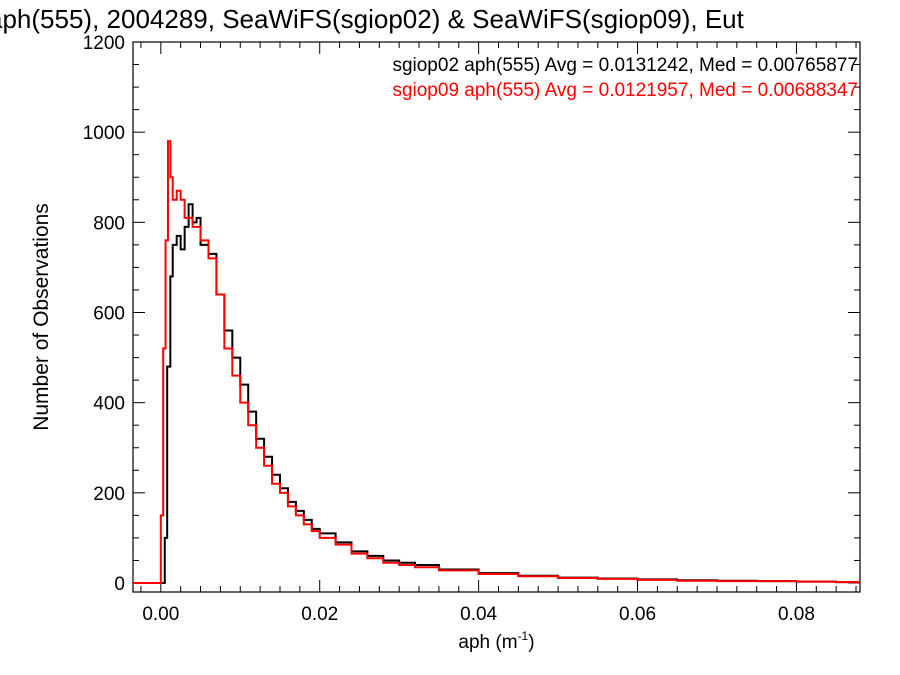 This screenshot has width=900, height=675. Describe the element at coordinates (109, 313) in the screenshot. I see `y-tick-label: 600` at that location.